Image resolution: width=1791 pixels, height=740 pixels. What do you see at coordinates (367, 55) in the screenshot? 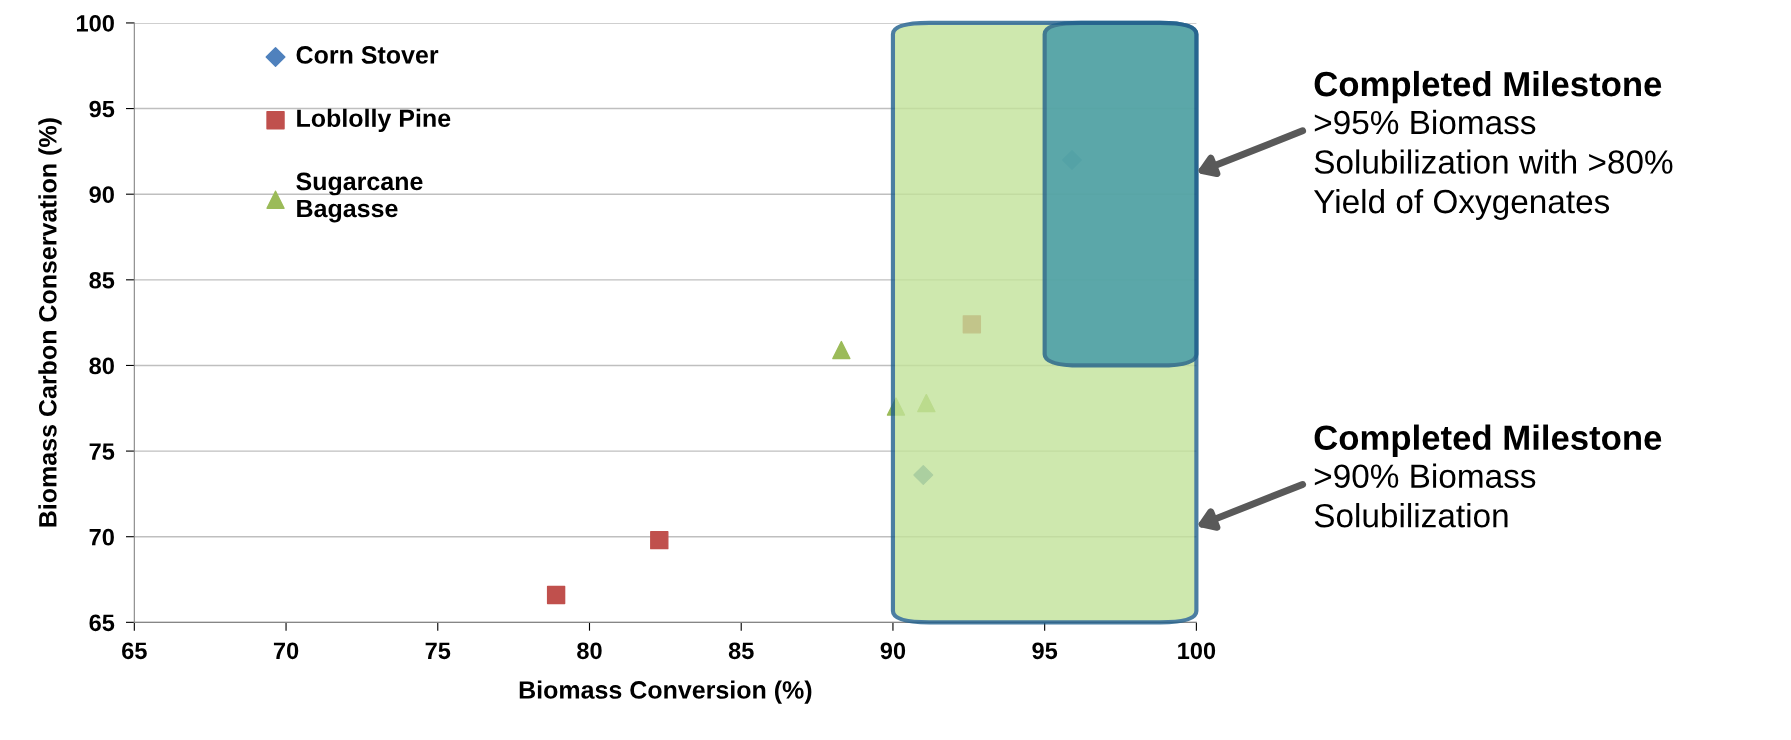
I see `legend-label: Corn Stover` at bounding box center [367, 55].